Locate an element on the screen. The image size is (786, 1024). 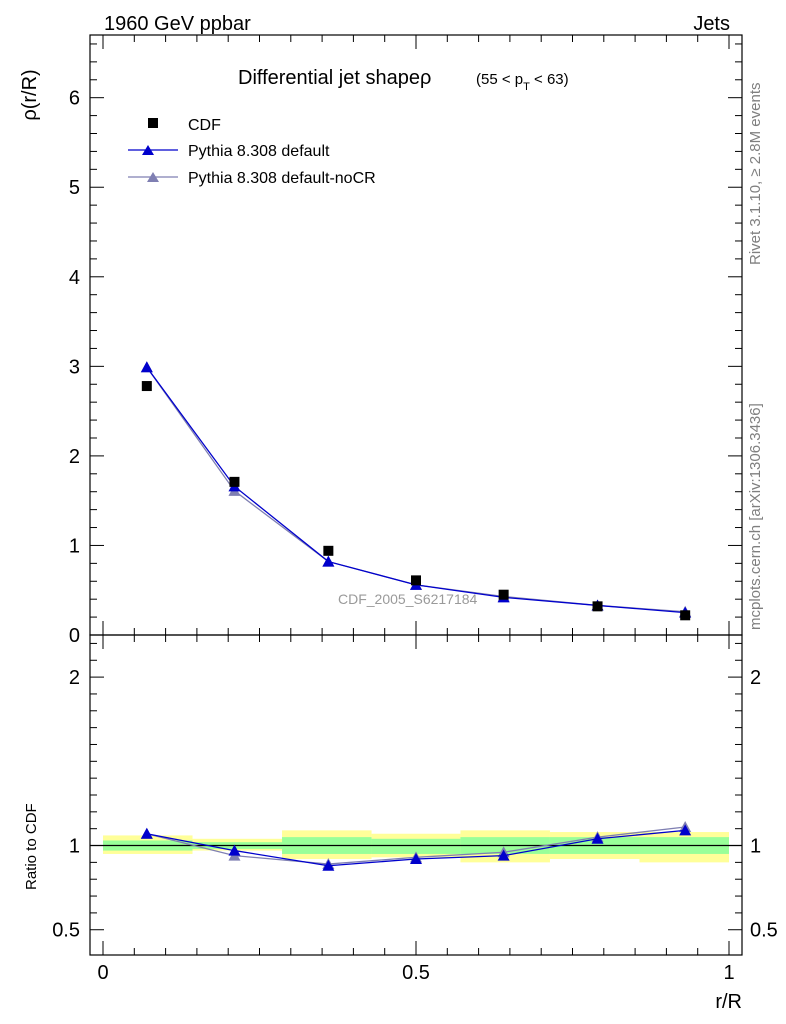
ratio-y-tick-label: 1 is located at coordinates (74, 847).